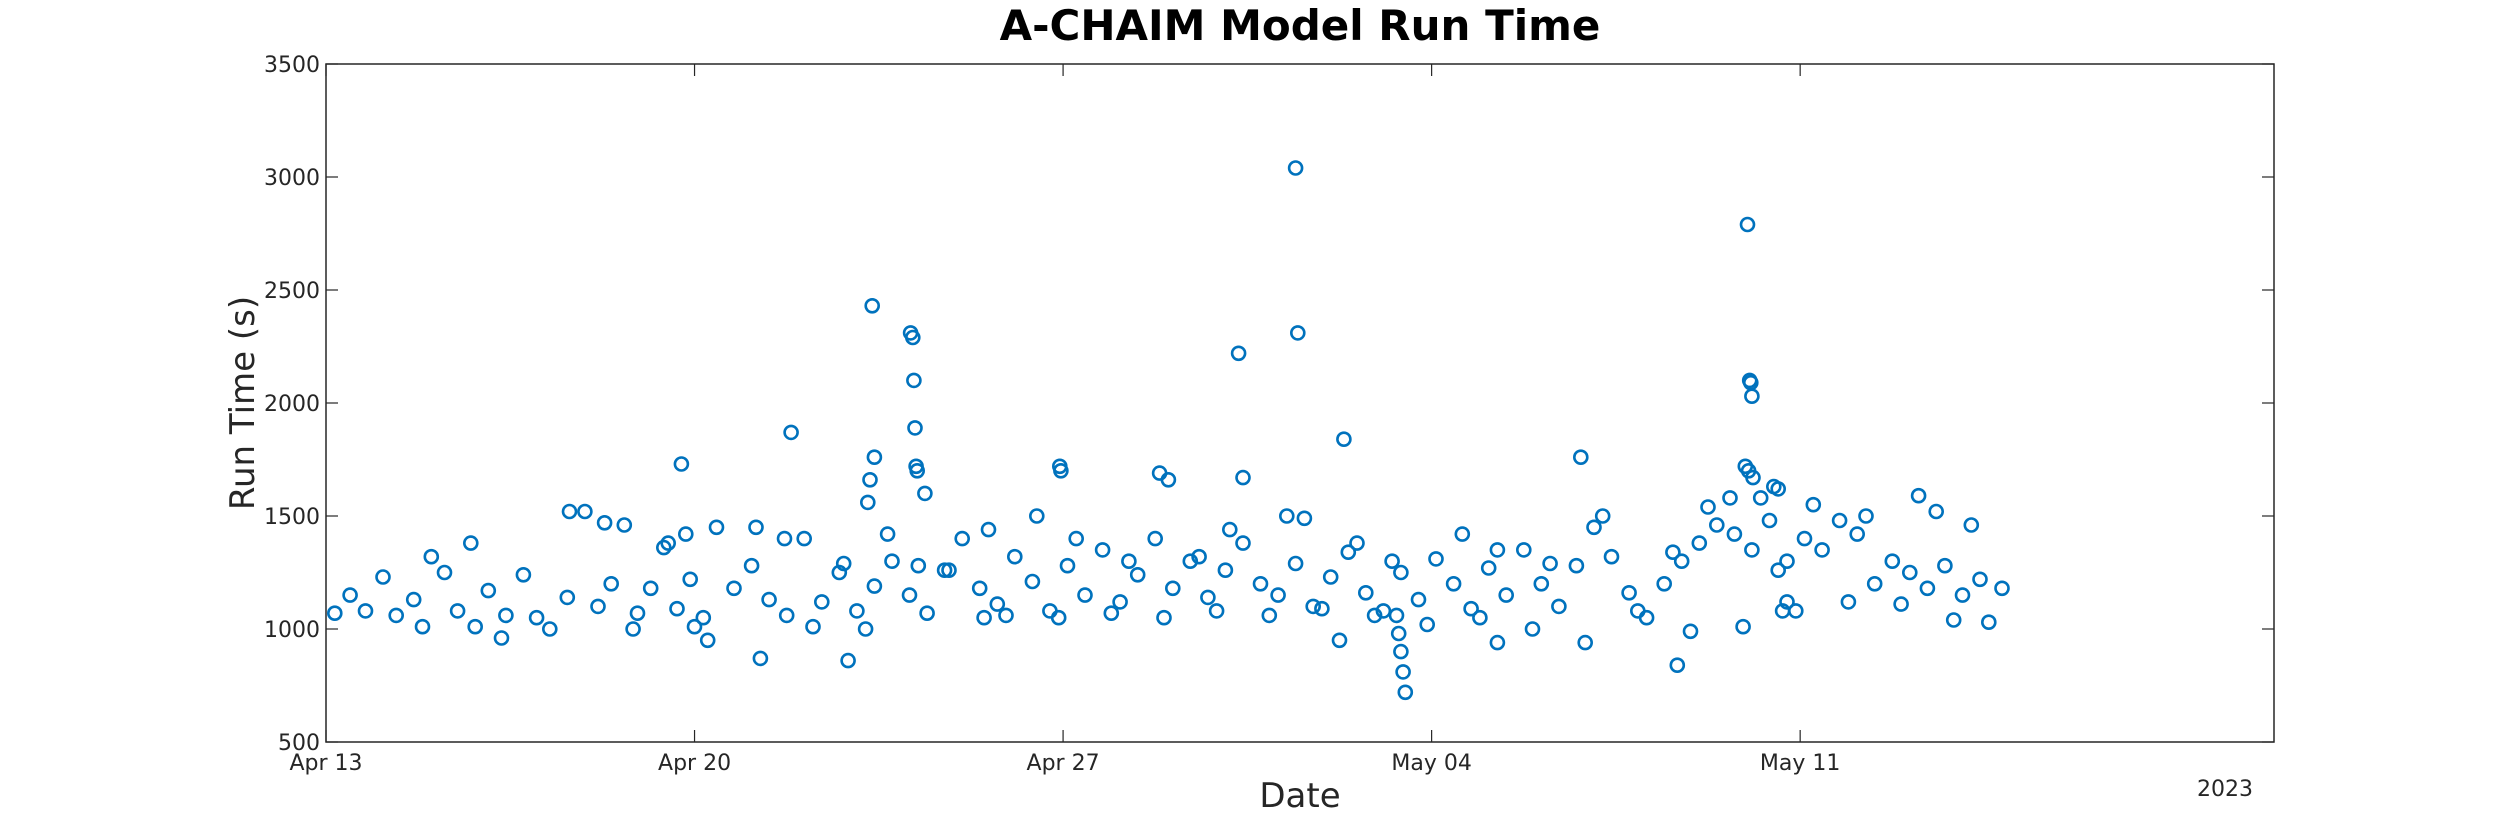 This screenshot has height=837, width=2500. What do you see at coordinates (292, 404) in the screenshot?
I see `y-tick-label: 2000` at bounding box center [292, 404].